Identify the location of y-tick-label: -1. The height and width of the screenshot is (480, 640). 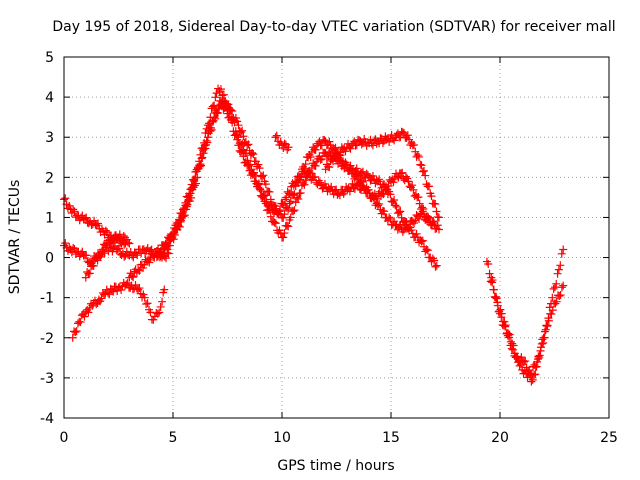
(47, 299).